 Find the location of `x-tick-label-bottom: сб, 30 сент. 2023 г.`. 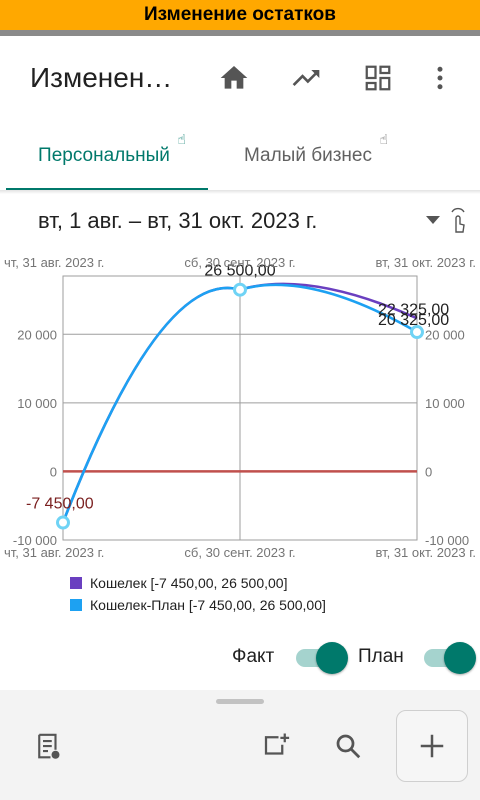

x-tick-label-bottom: сб, 30 сент. 2023 г. is located at coordinates (239, 552).